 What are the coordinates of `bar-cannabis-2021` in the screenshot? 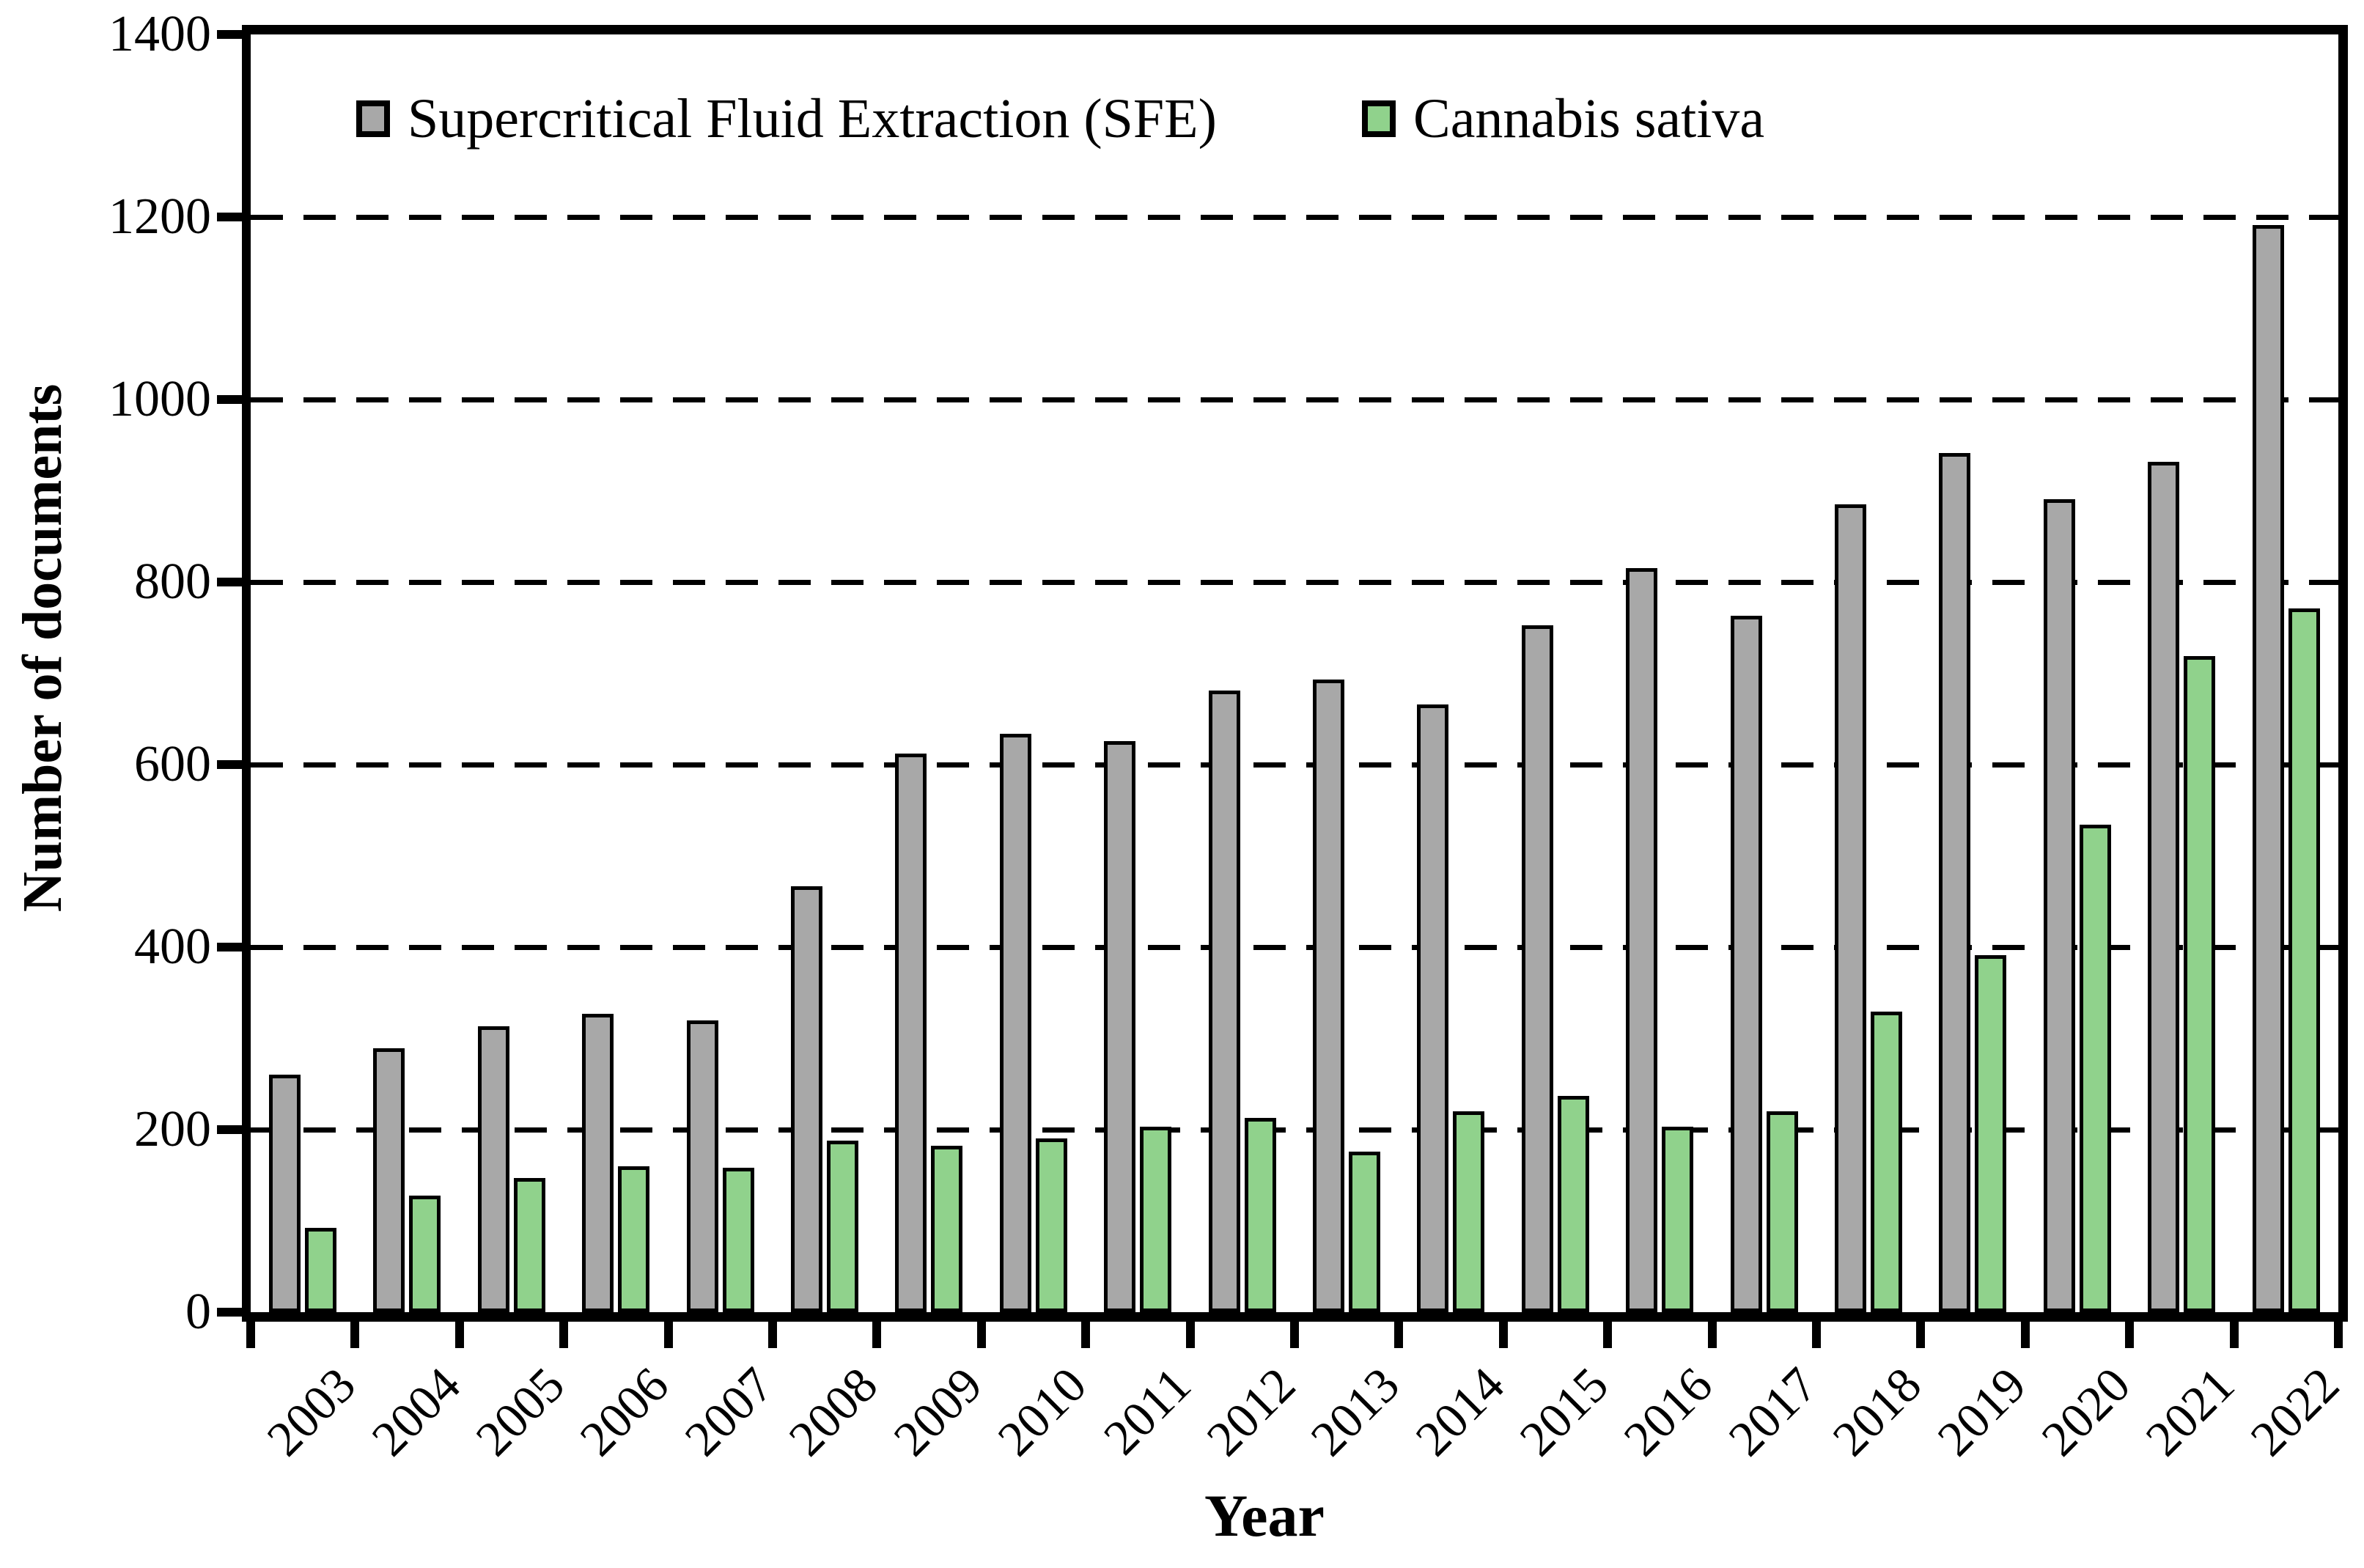 It's located at (2199, 984).